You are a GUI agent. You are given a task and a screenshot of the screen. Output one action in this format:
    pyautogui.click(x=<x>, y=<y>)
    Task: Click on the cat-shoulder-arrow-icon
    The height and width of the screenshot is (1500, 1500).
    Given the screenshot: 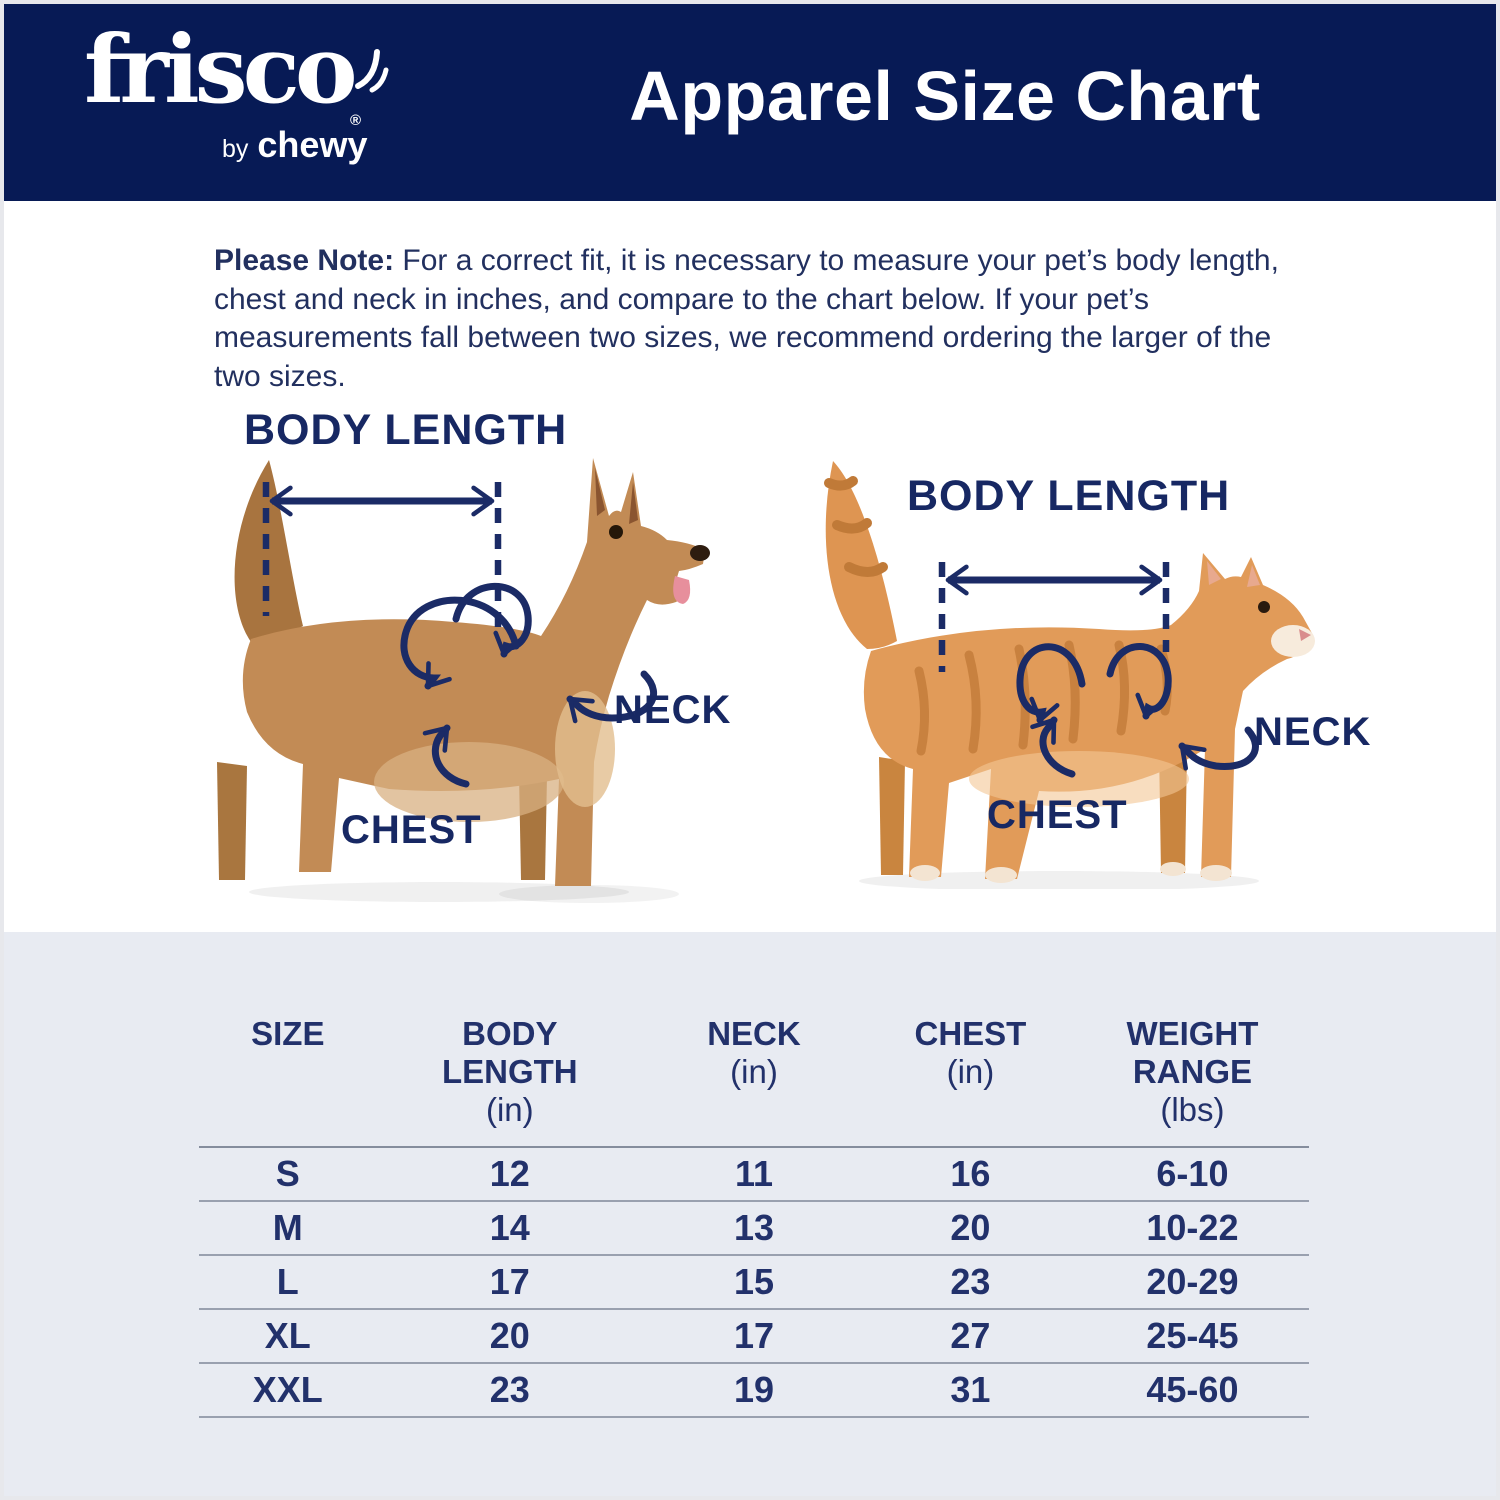 What is the action you would take?
    pyautogui.click(x=1139, y=681)
    